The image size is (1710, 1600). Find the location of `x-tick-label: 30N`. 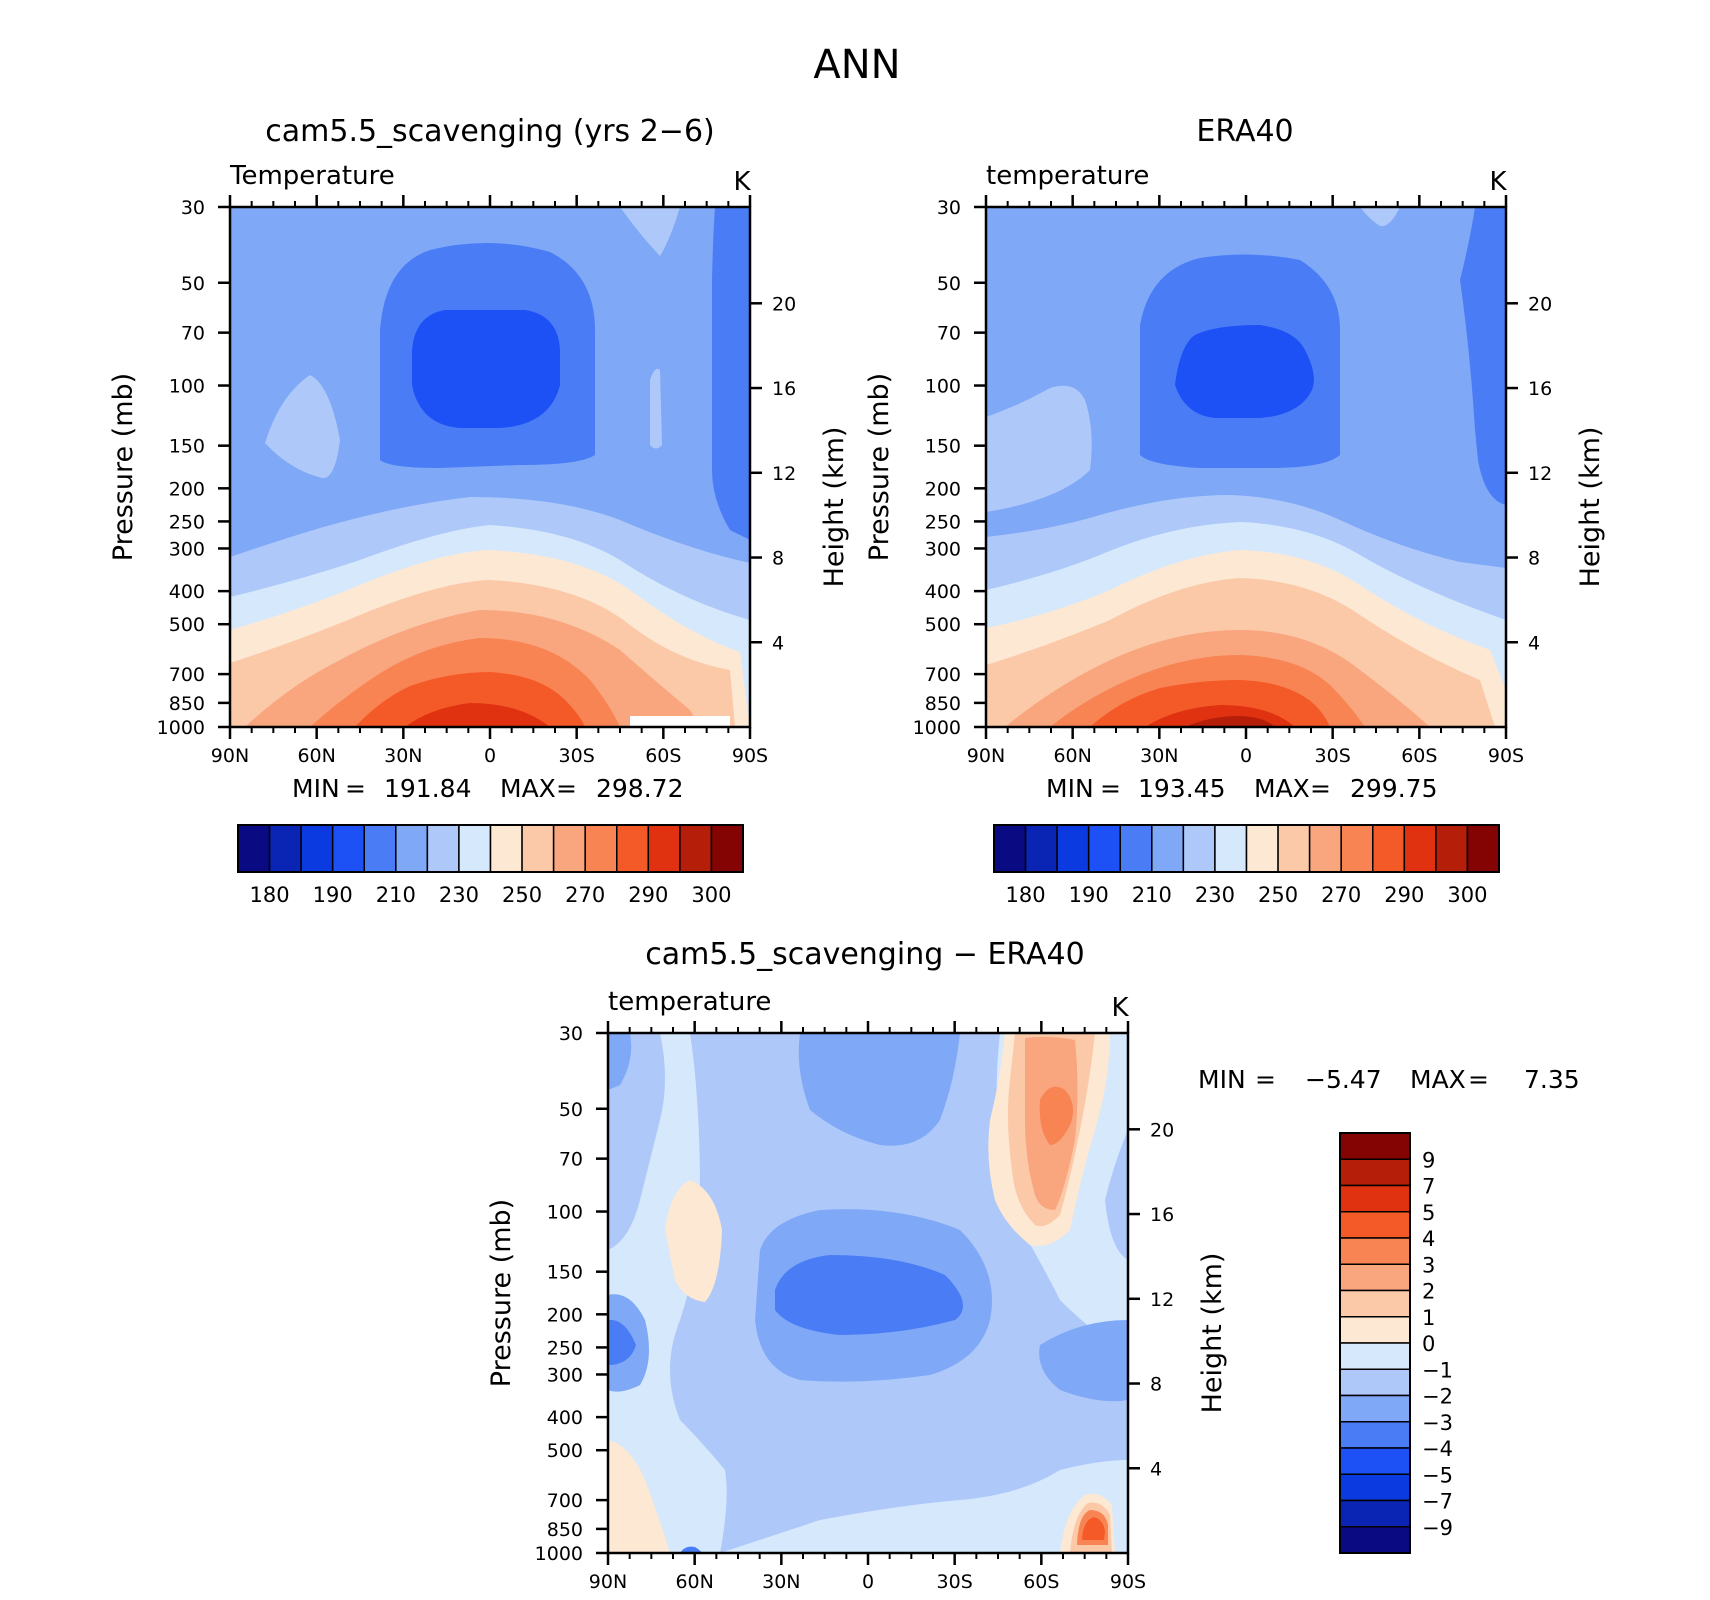

x-tick-label: 30N is located at coordinates (403, 756).